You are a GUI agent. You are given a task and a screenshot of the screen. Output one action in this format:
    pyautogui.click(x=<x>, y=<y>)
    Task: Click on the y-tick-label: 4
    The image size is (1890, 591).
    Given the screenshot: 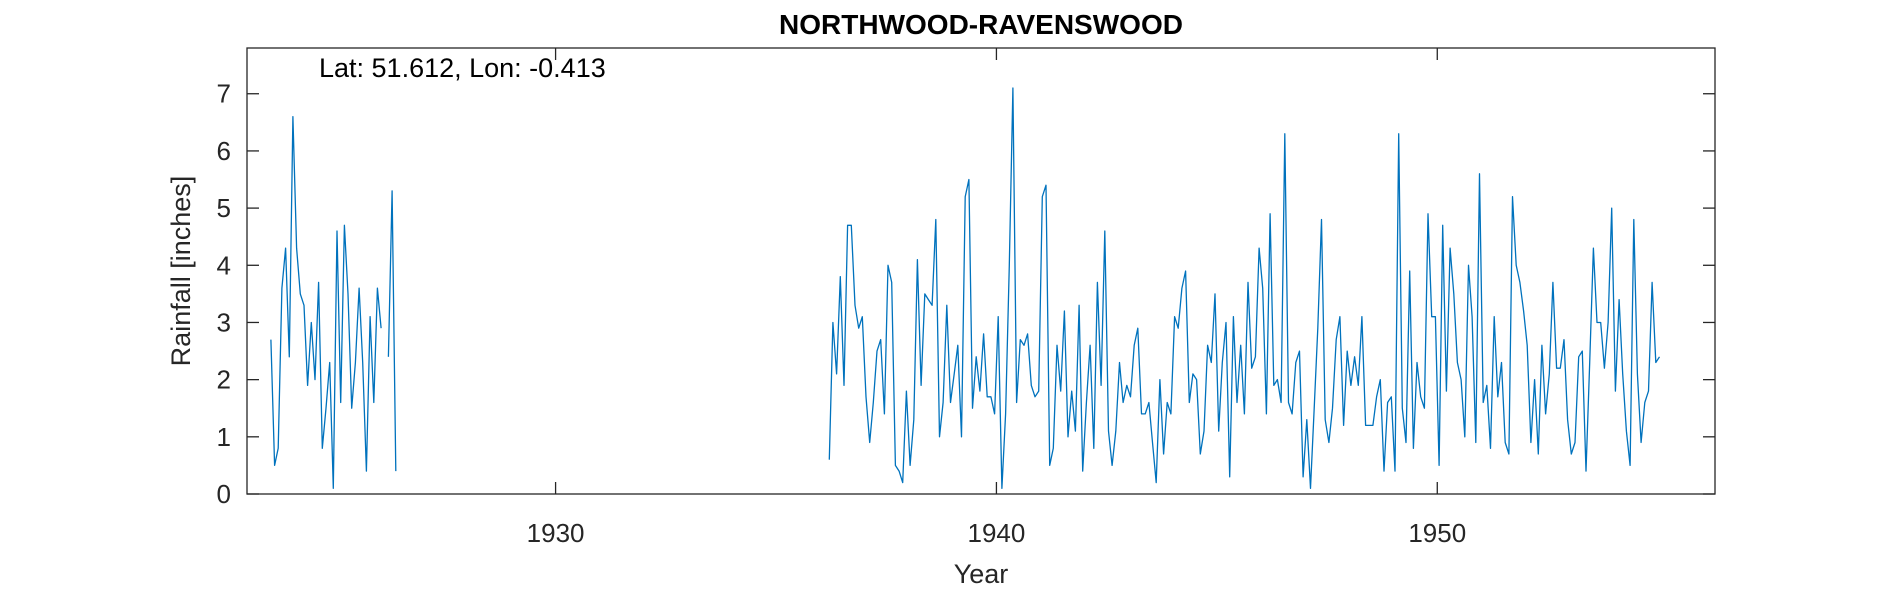 What is the action you would take?
    pyautogui.click(x=224, y=265)
    